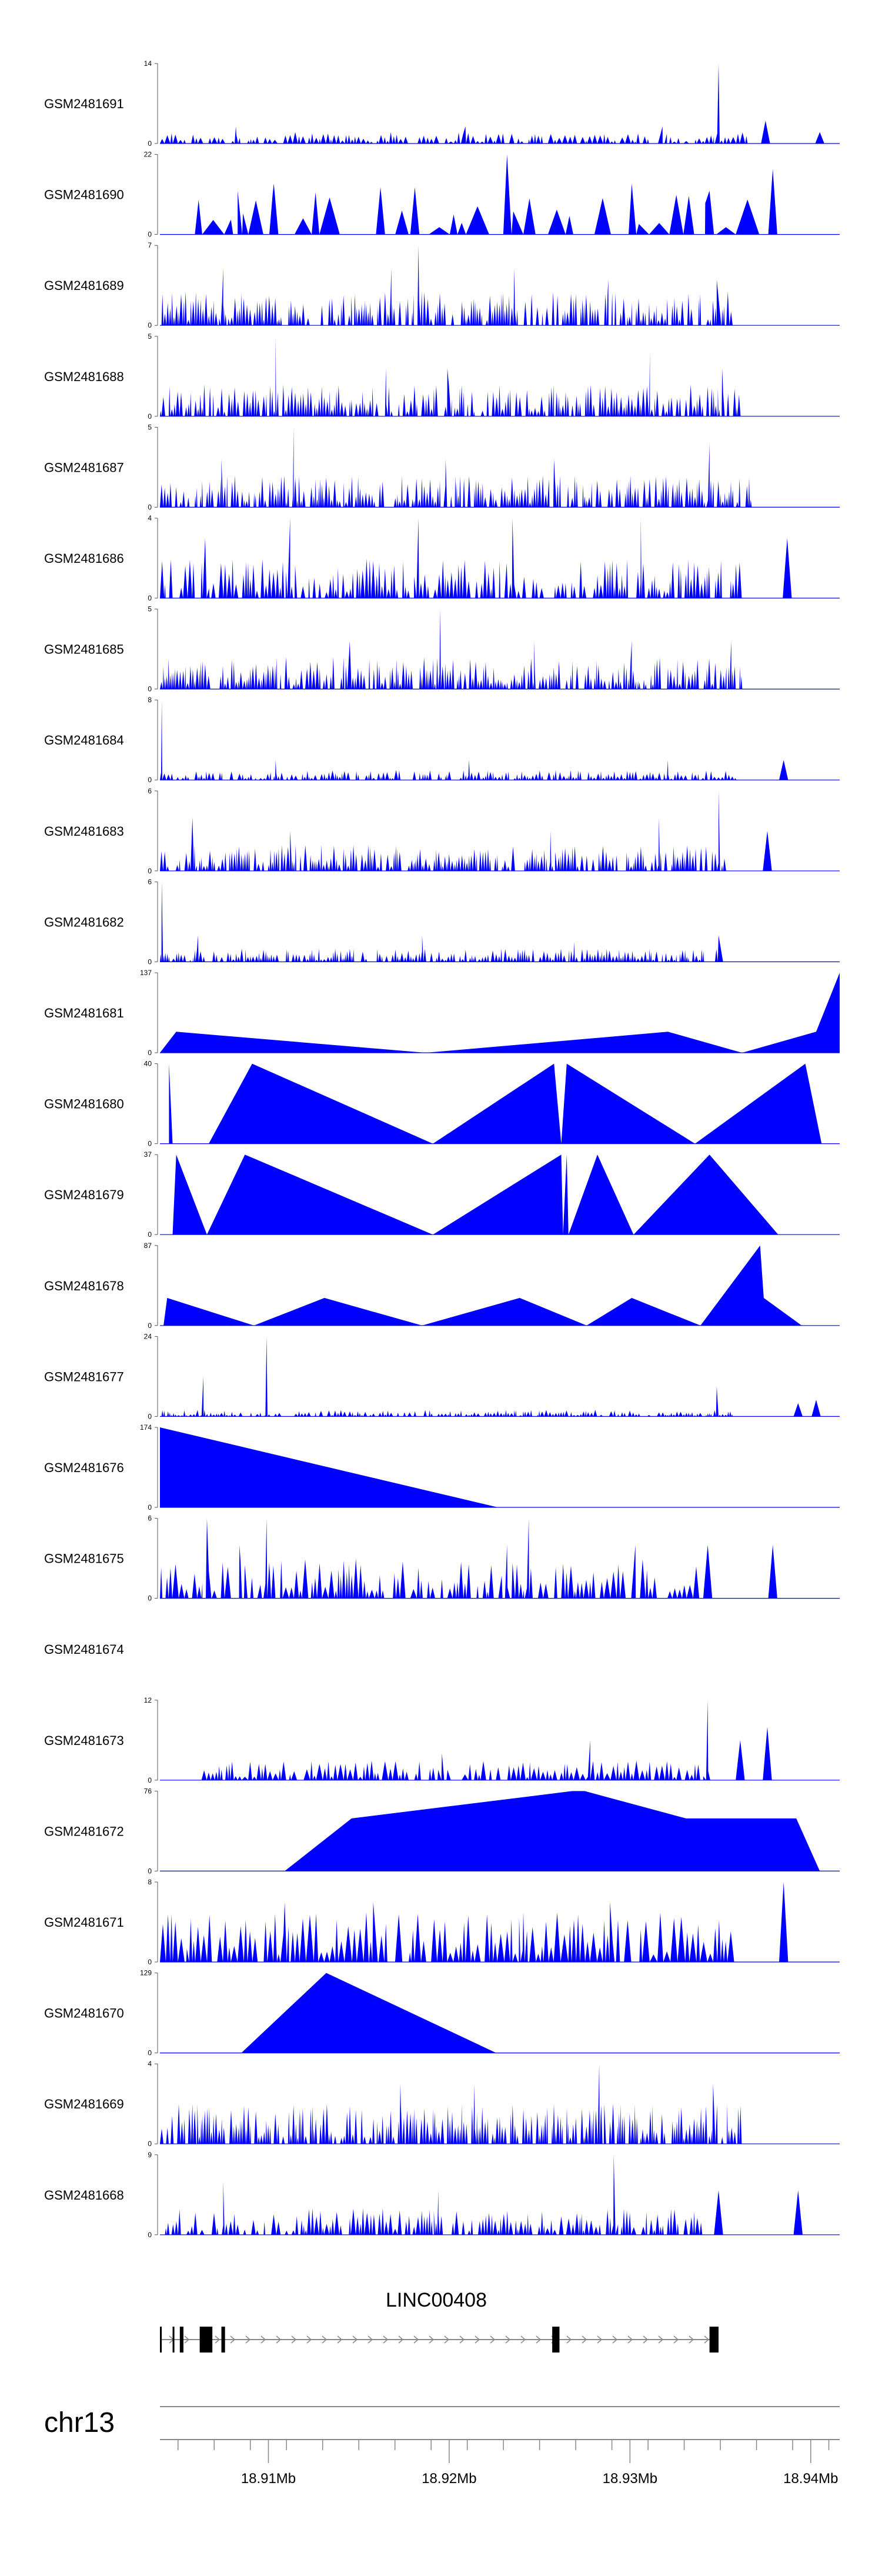  What do you see at coordinates (84, 195) in the screenshot?
I see `track-label: GSM2481690` at bounding box center [84, 195].